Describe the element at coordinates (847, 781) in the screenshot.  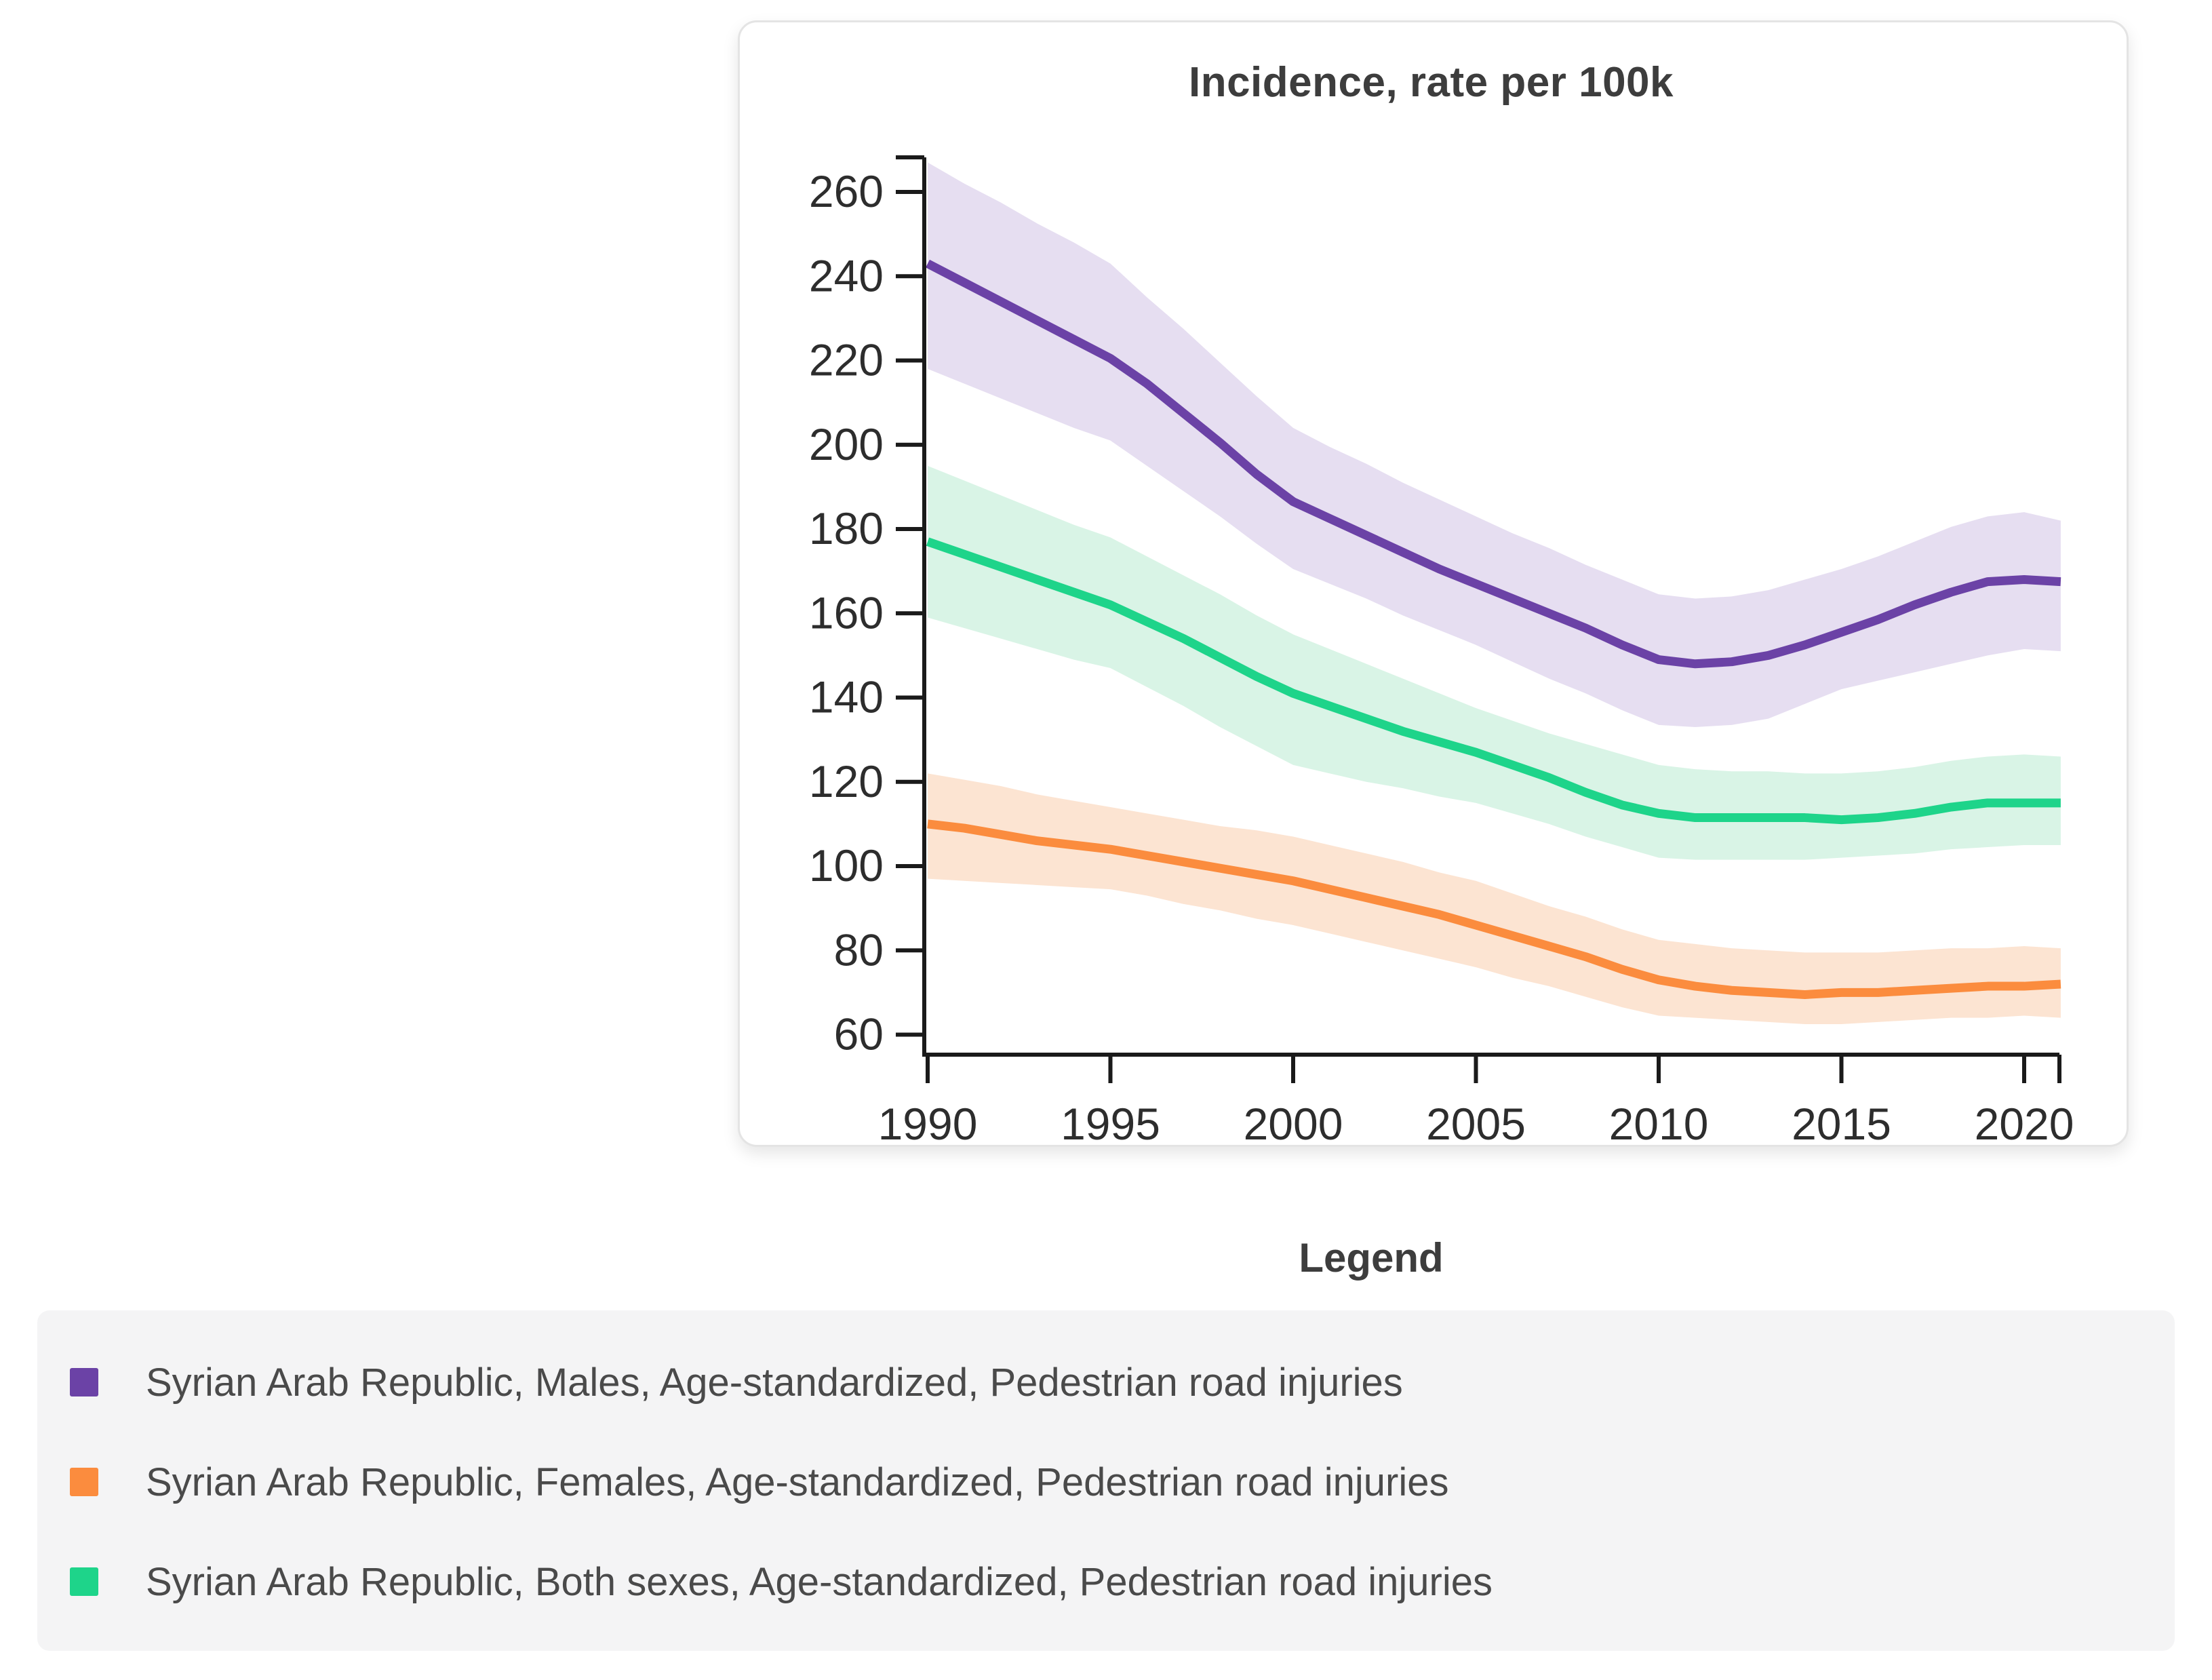
I see `y-tick-label: 120` at that location.